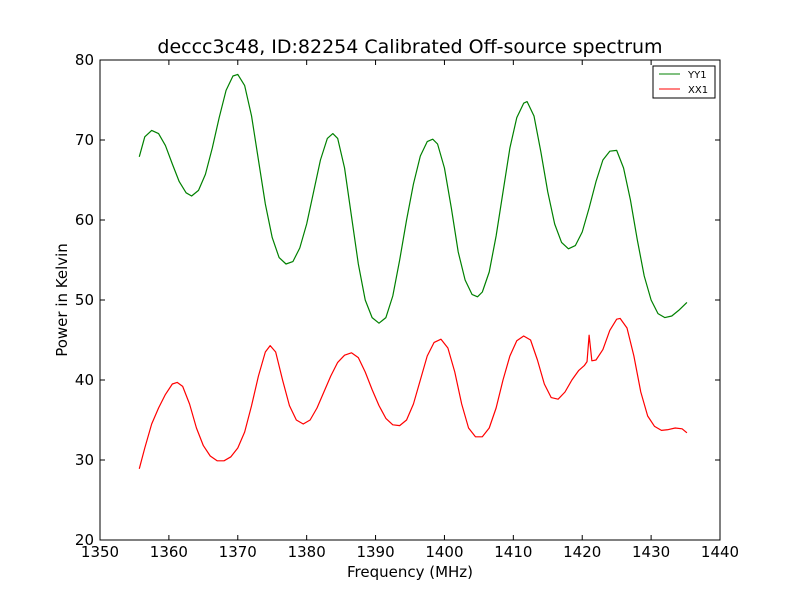  I want to click on legend-label-xx1: XX1, so click(698, 90).